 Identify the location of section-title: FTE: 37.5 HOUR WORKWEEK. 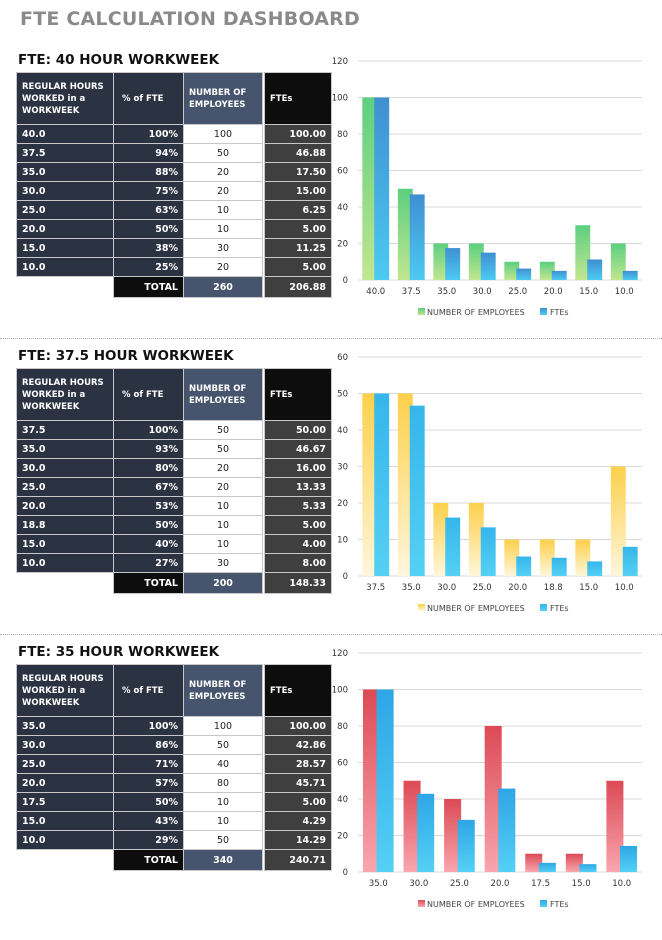
(126, 356).